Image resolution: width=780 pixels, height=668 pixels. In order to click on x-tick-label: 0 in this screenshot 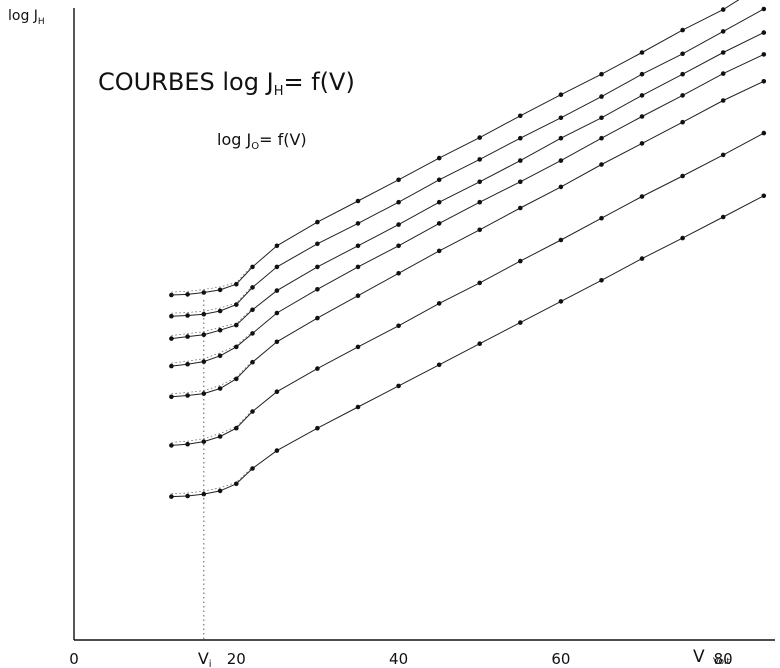, I will do `click(74, 659)`.